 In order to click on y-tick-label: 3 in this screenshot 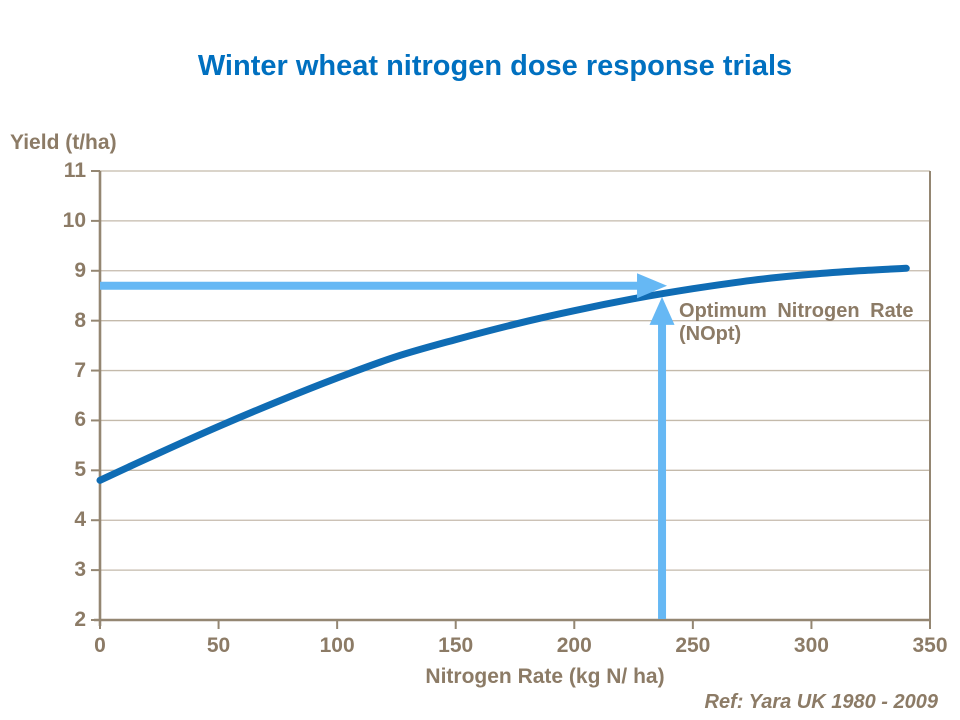, I will do `click(80, 570)`.